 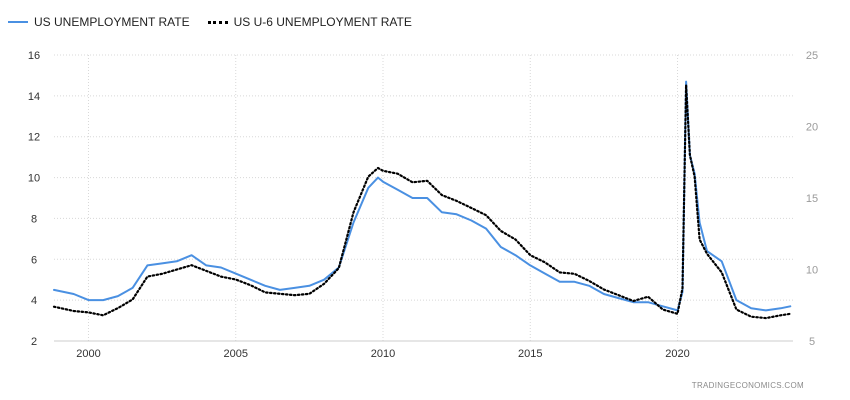 I want to click on y-right-tick-label: 20, so click(x=812, y=128).